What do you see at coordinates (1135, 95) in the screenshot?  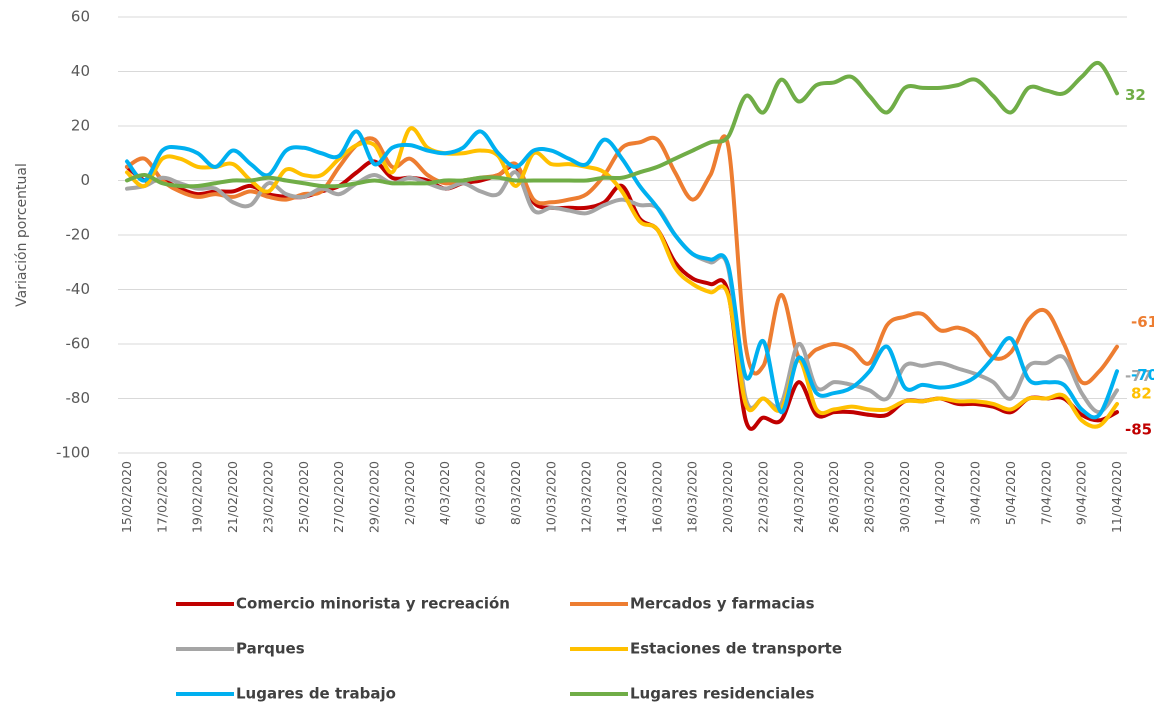 I see `data-label: 32` at bounding box center [1135, 95].